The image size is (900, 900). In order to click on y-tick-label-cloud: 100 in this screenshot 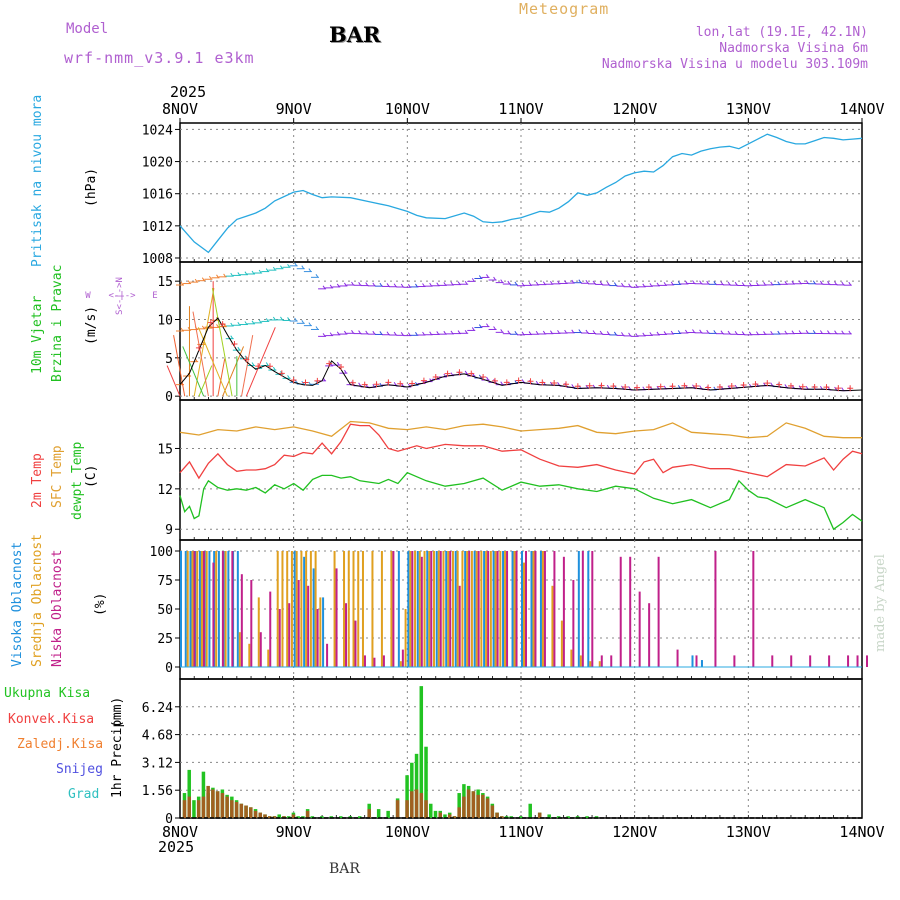, I will do `click(161, 552)`.